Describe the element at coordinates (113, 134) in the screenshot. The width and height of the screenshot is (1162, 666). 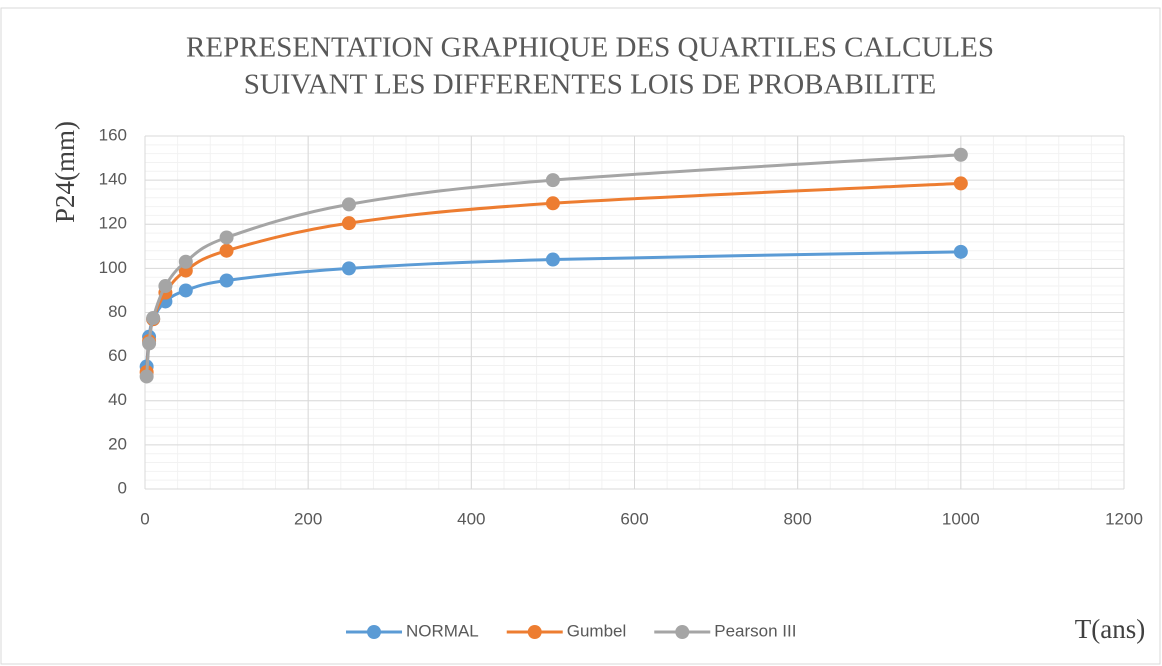
I see `y-tick-label: 160` at that location.